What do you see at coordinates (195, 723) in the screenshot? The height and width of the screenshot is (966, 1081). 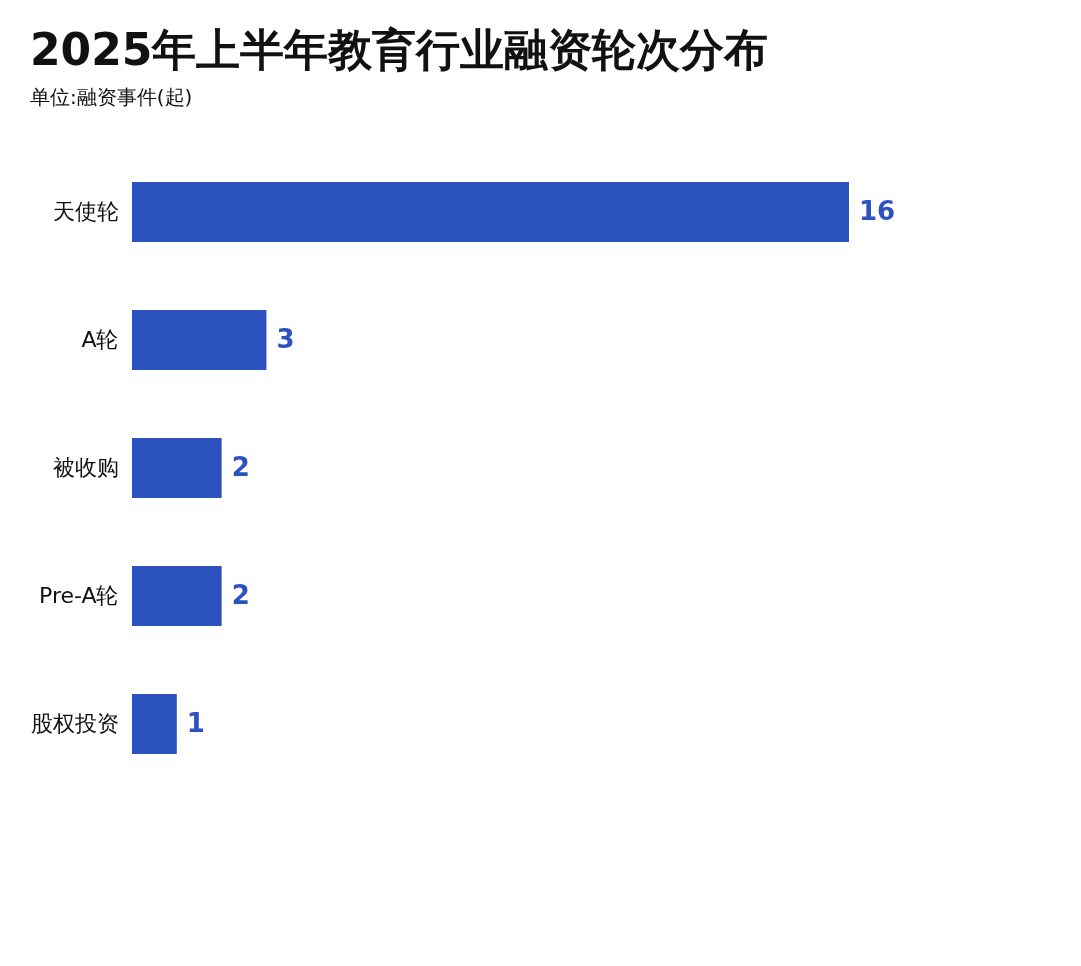 I see `data-label: 1` at bounding box center [195, 723].